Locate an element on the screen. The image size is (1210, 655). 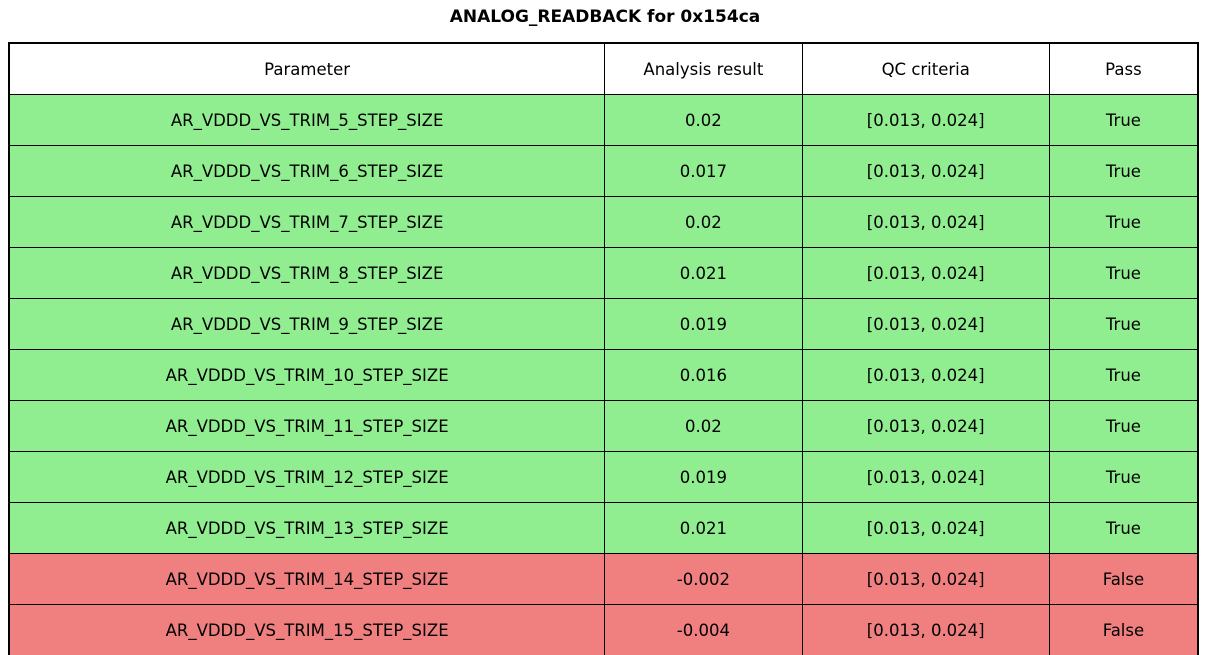
parameter-cell: AR_VDDD_VS_TRIM_8_STEP_SIZE is located at coordinates (307, 273).